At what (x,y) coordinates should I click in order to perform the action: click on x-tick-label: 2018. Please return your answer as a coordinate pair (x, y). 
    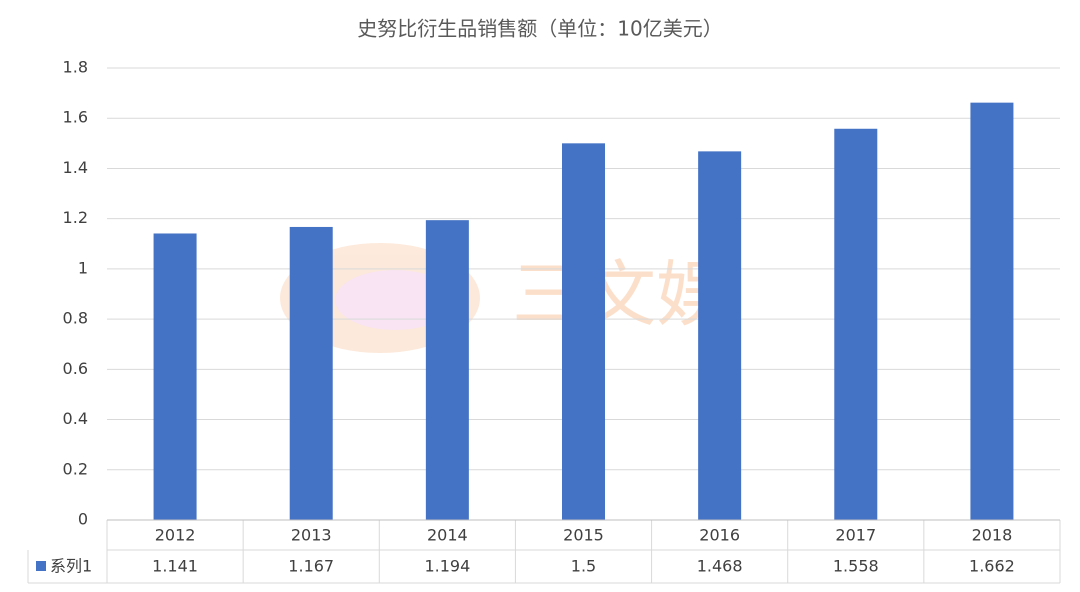
    Looking at the image, I should click on (992, 535).